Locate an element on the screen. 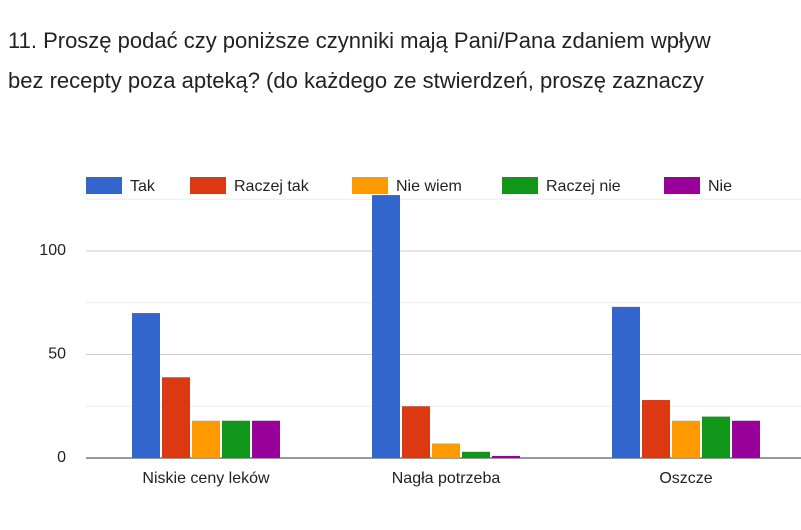 The image size is (801, 530). x-tick-label: Oszcze is located at coordinates (685, 478).